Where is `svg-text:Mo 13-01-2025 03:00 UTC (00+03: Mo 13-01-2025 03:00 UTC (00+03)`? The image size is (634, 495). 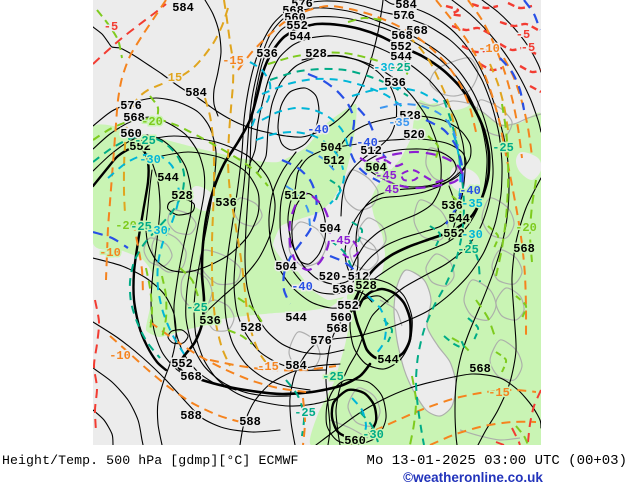 svg-text:Mo 13-01-2025 03:00 UTC (00+03: Mo 13-01-2025 03:00 UTC (00+03) is located at coordinates (497, 461).